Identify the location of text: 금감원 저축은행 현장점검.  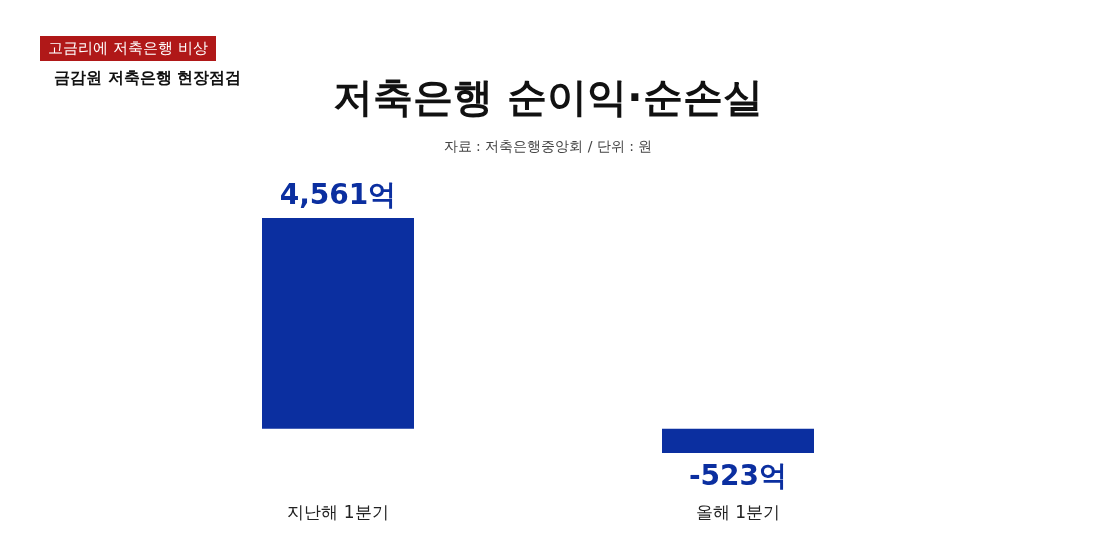
(148, 78).